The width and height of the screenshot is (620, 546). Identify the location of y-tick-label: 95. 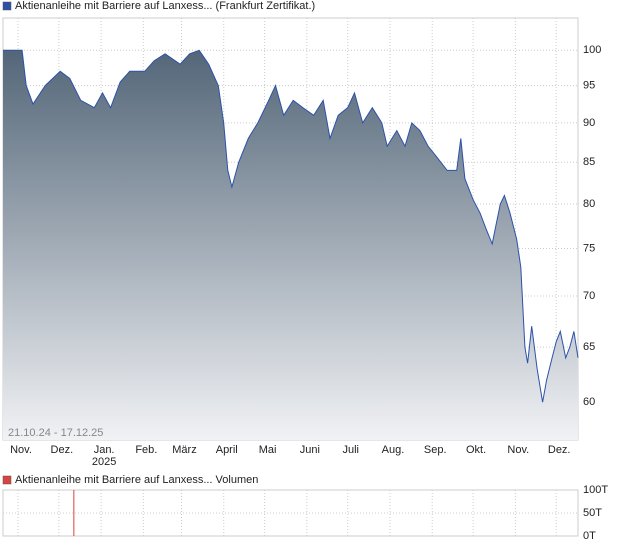
(589, 86).